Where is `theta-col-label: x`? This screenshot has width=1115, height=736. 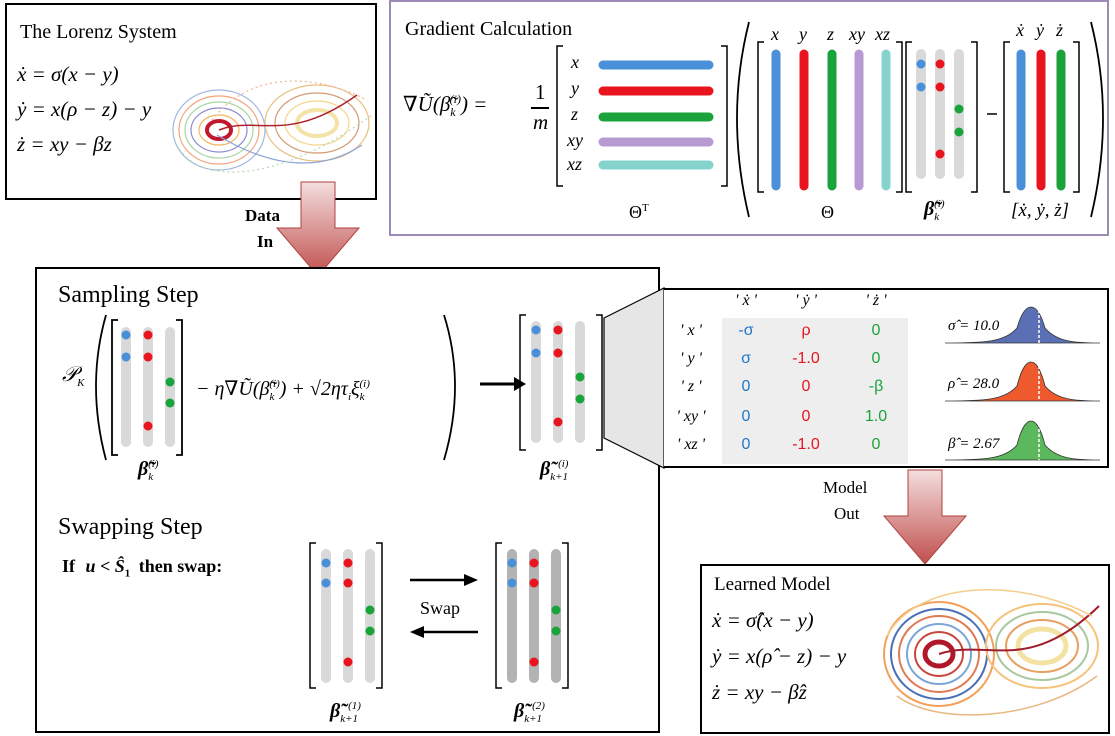 theta-col-label: x is located at coordinates (775, 34).